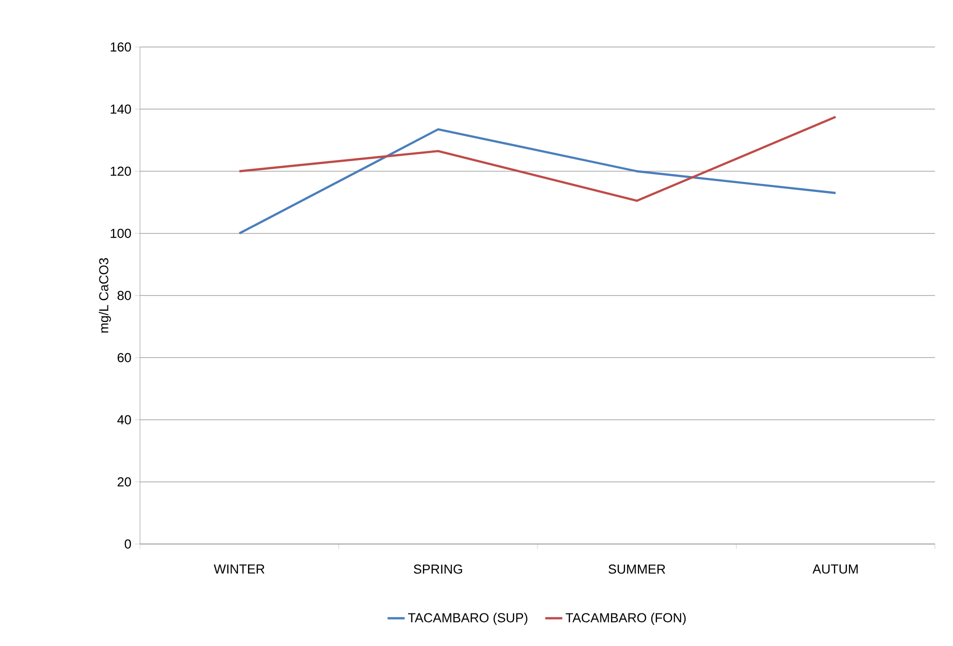 This screenshot has width=953, height=646. I want to click on x-tick-label: WINTER, so click(239, 569).